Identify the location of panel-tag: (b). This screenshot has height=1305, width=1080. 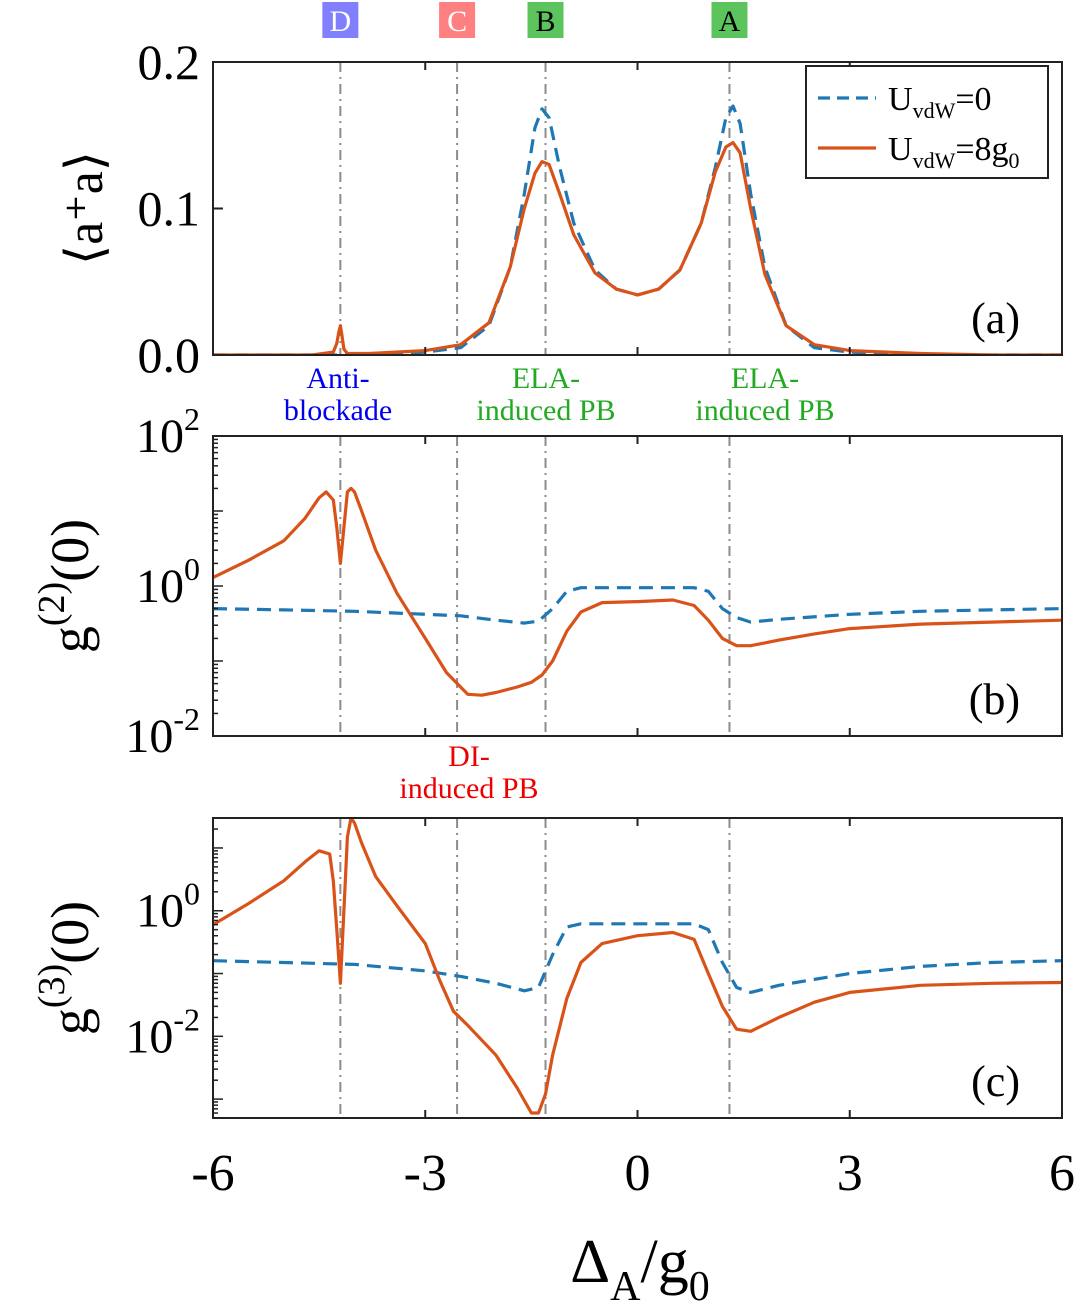
(994, 699).